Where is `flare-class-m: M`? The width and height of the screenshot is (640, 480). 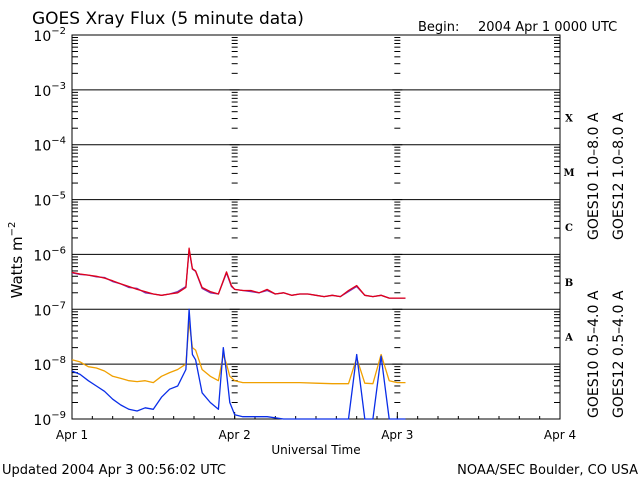 flare-class-m: M is located at coordinates (568, 173).